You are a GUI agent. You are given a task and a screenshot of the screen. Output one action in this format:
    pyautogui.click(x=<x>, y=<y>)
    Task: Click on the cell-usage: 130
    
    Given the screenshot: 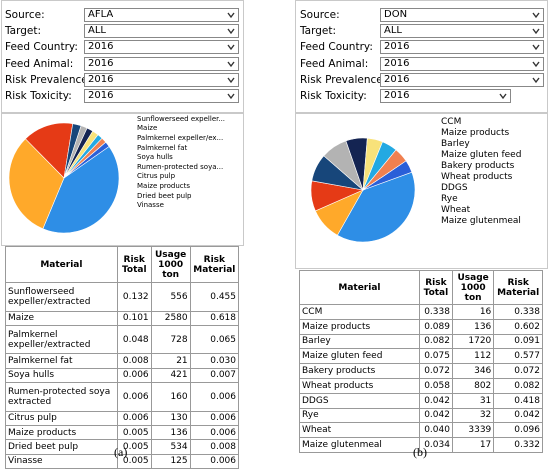 What is the action you would take?
    pyautogui.click(x=170, y=418)
    